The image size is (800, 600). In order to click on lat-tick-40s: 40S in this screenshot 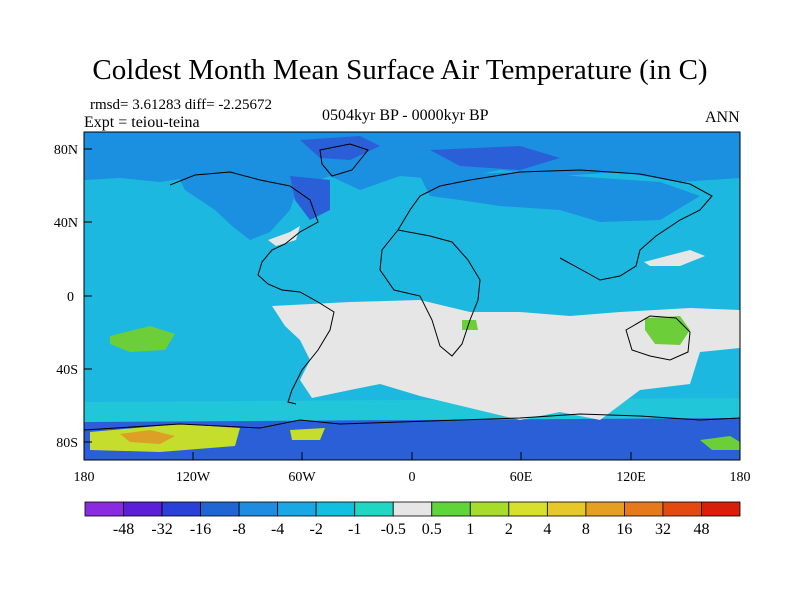, I will do `click(67, 370)`.